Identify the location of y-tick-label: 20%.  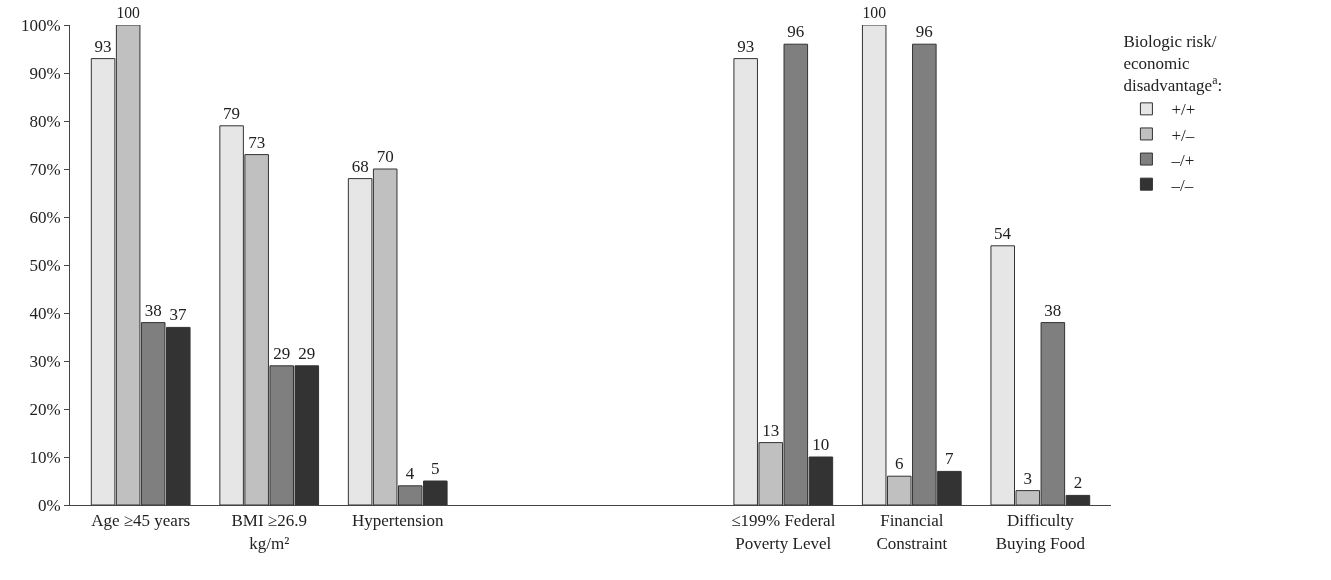
(45, 409).